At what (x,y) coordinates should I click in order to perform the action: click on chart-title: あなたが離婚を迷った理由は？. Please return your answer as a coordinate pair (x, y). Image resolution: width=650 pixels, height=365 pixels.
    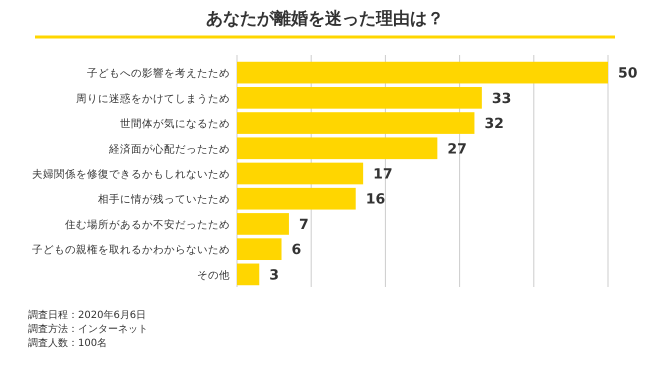
    Looking at the image, I should click on (325, 19).